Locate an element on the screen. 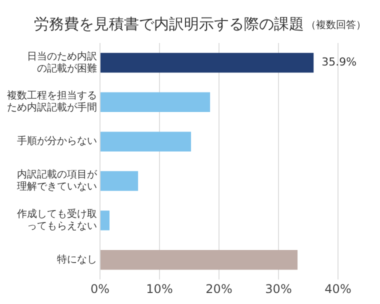 The height and width of the screenshot is (304, 380). y-tick-label: 複数工程を担当するため内訳記載が手間 is located at coordinates (52, 102).